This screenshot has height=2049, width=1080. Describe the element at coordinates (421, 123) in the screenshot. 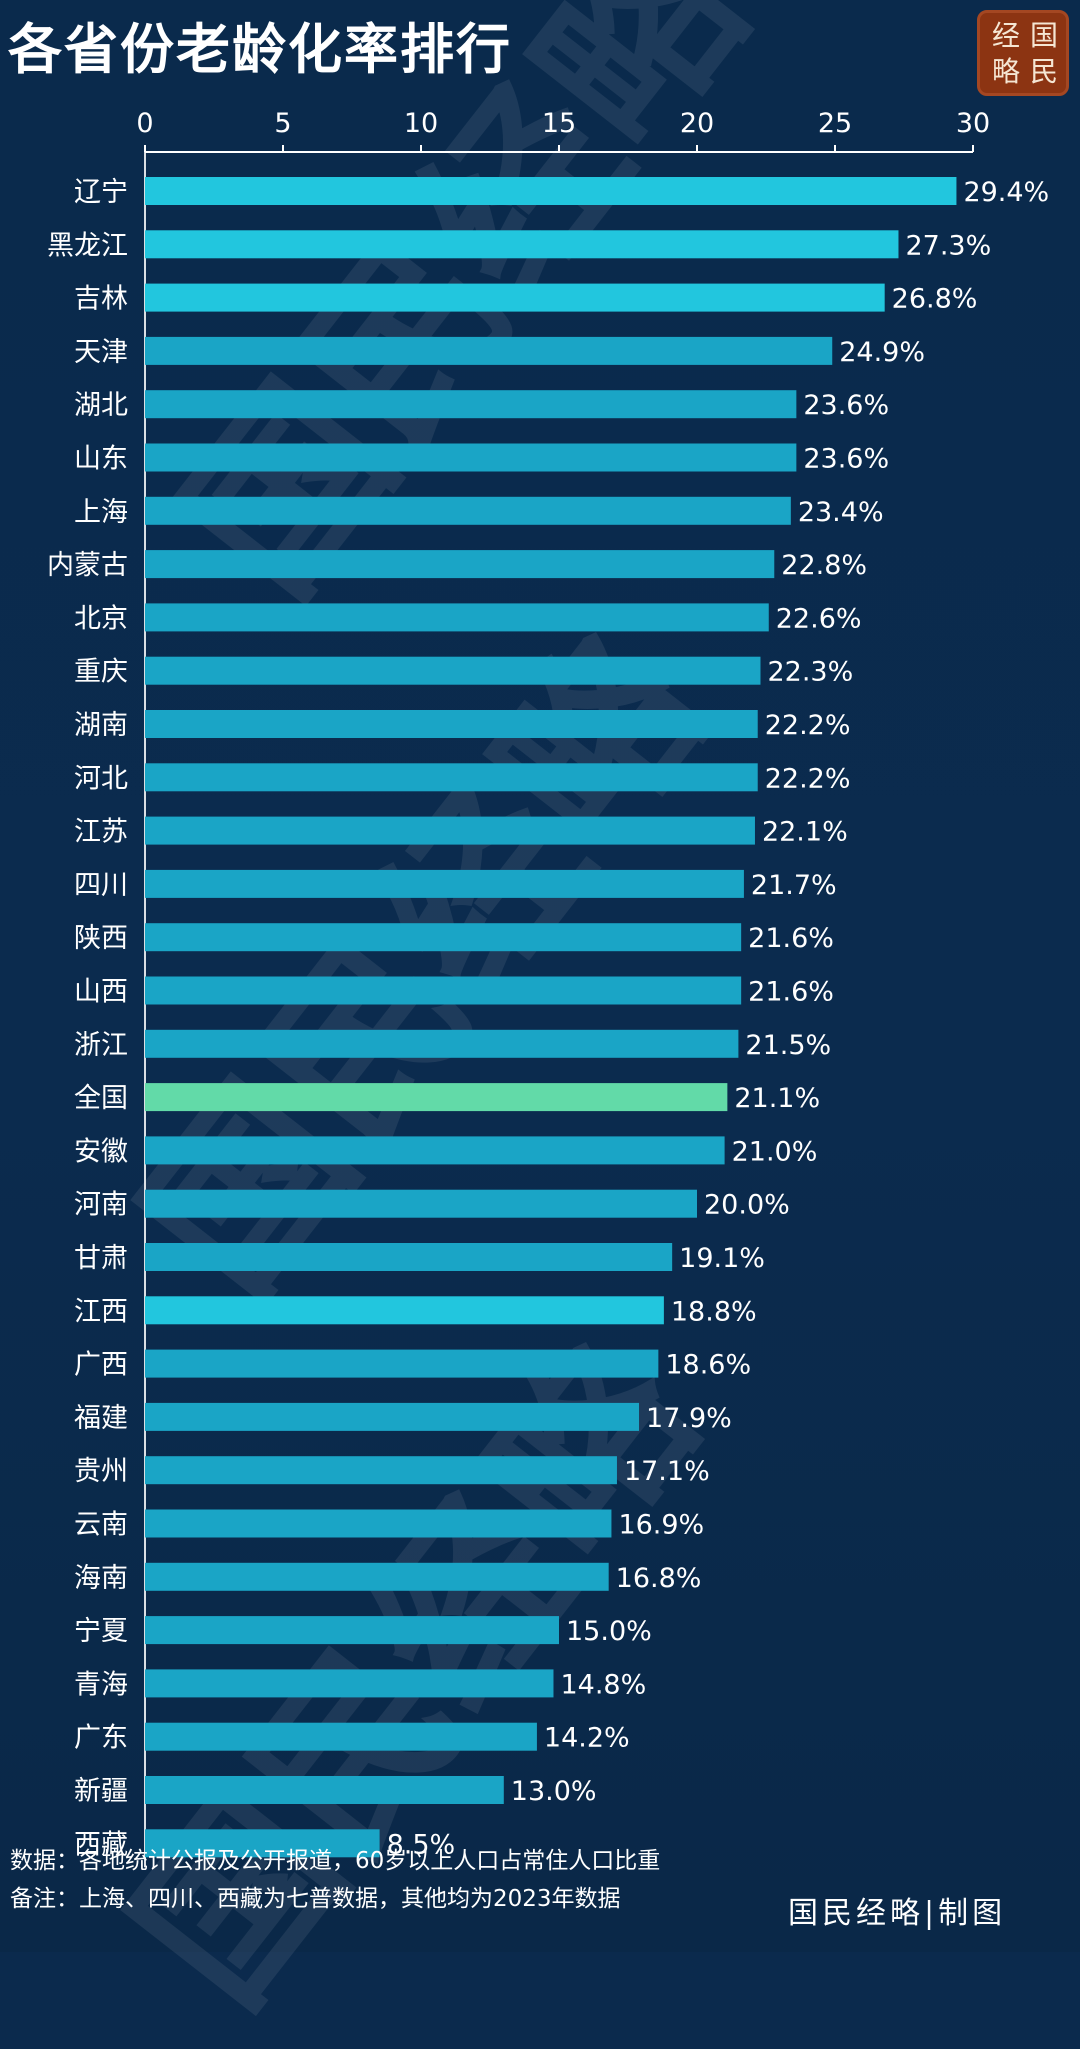

I see `x-tick-label: 10` at that location.